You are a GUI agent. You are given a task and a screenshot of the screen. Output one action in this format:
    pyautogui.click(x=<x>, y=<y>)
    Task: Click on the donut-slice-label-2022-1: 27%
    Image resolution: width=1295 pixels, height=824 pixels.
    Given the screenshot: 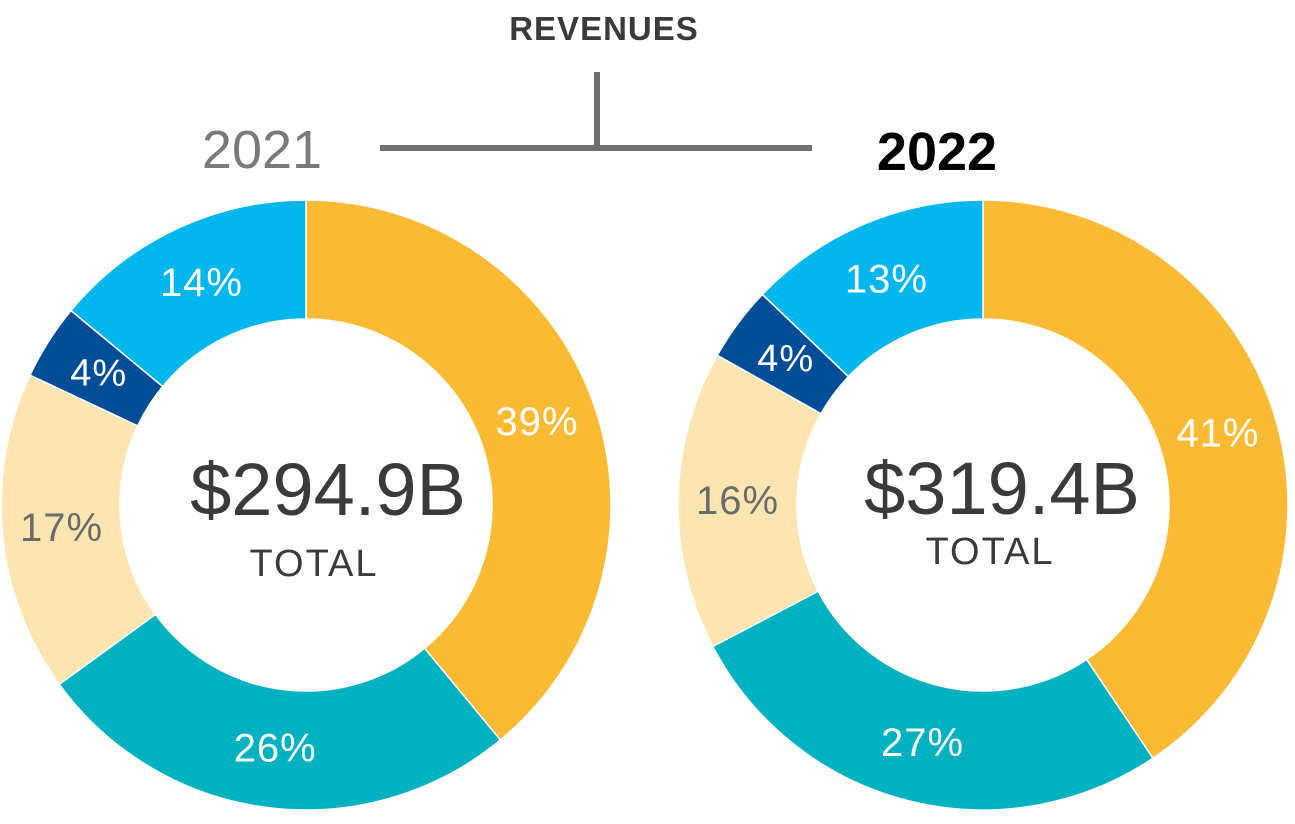 What is the action you would take?
    pyautogui.click(x=922, y=743)
    